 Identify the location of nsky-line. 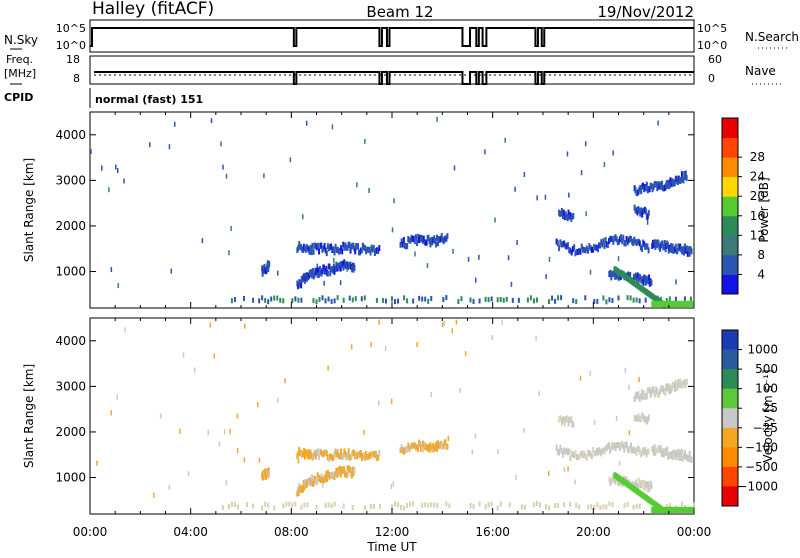
(392, 37).